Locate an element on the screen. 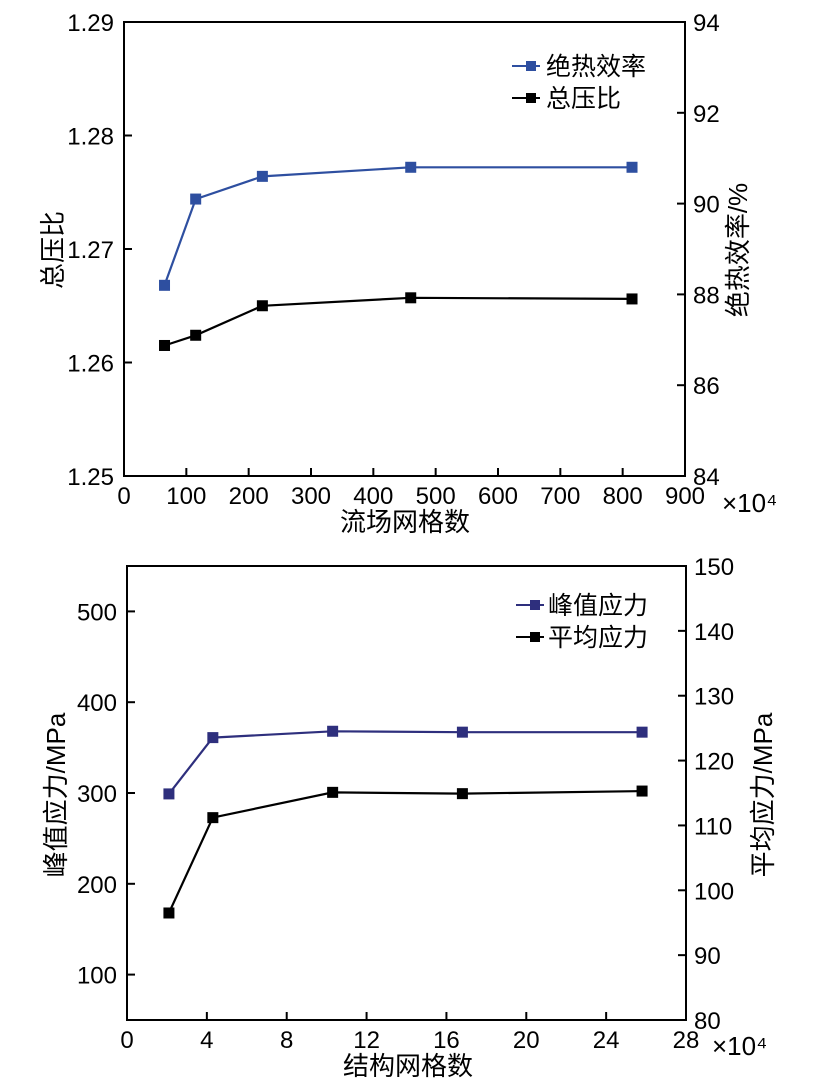 The width and height of the screenshot is (816, 1090). x-tick-label: 800 is located at coordinates (623, 496).